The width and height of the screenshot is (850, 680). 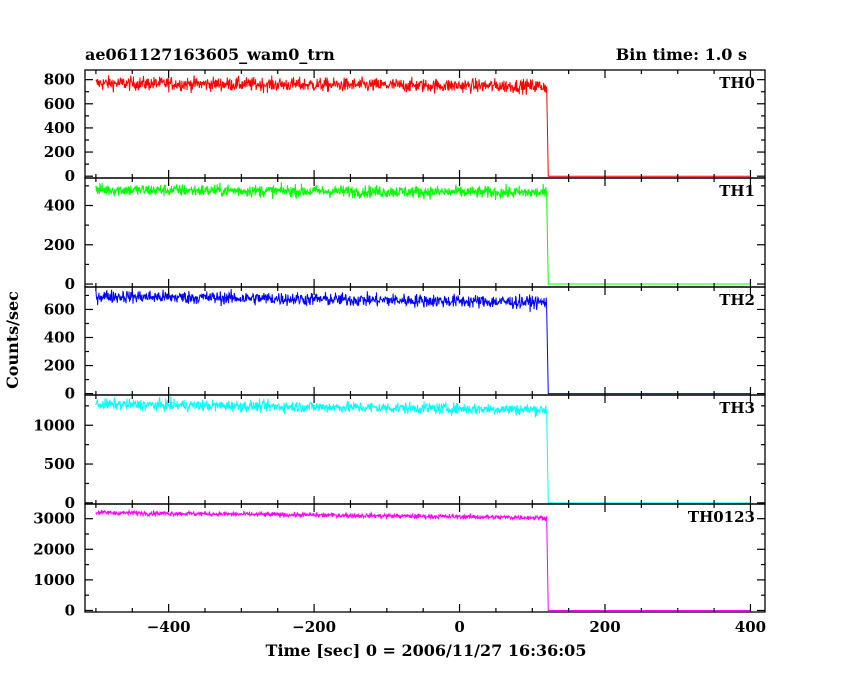 What do you see at coordinates (721, 517) in the screenshot?
I see `panel-label-th0123: TH0123` at bounding box center [721, 517].